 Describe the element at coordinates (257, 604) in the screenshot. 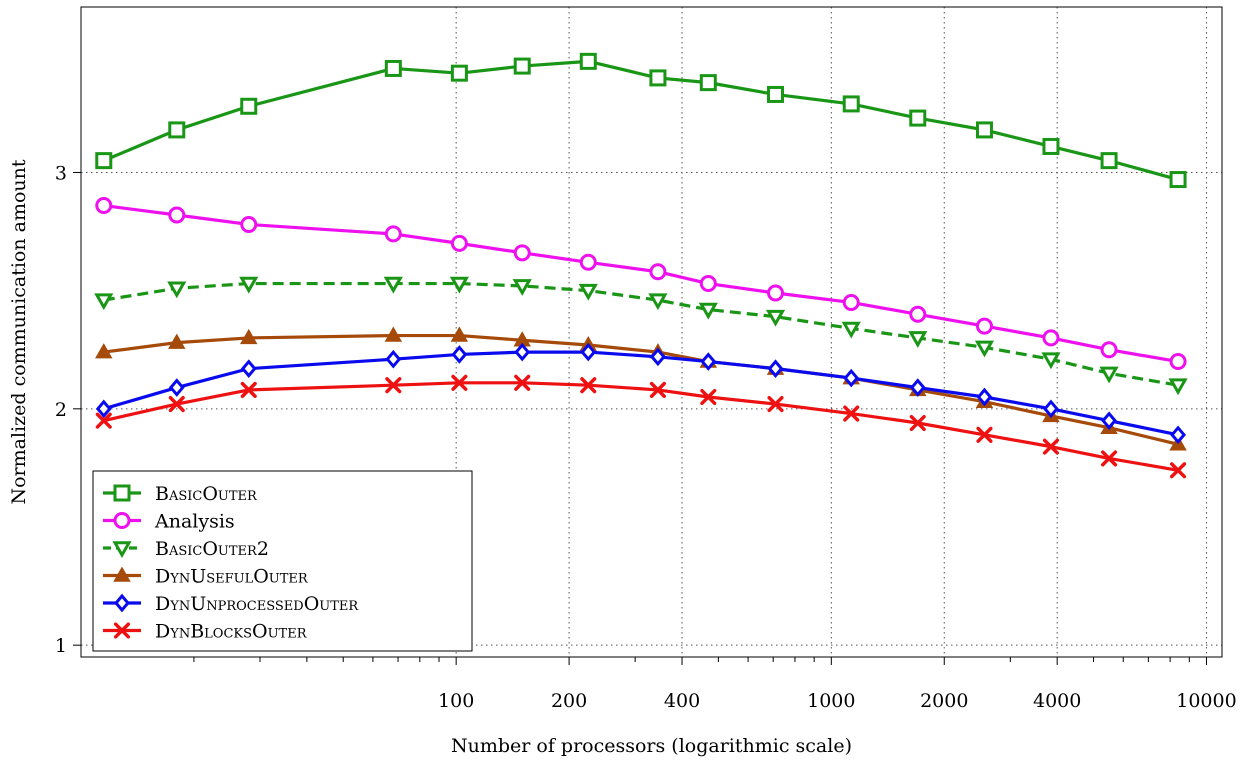

I see `legend-label: DynUnprocessedOuter` at that location.